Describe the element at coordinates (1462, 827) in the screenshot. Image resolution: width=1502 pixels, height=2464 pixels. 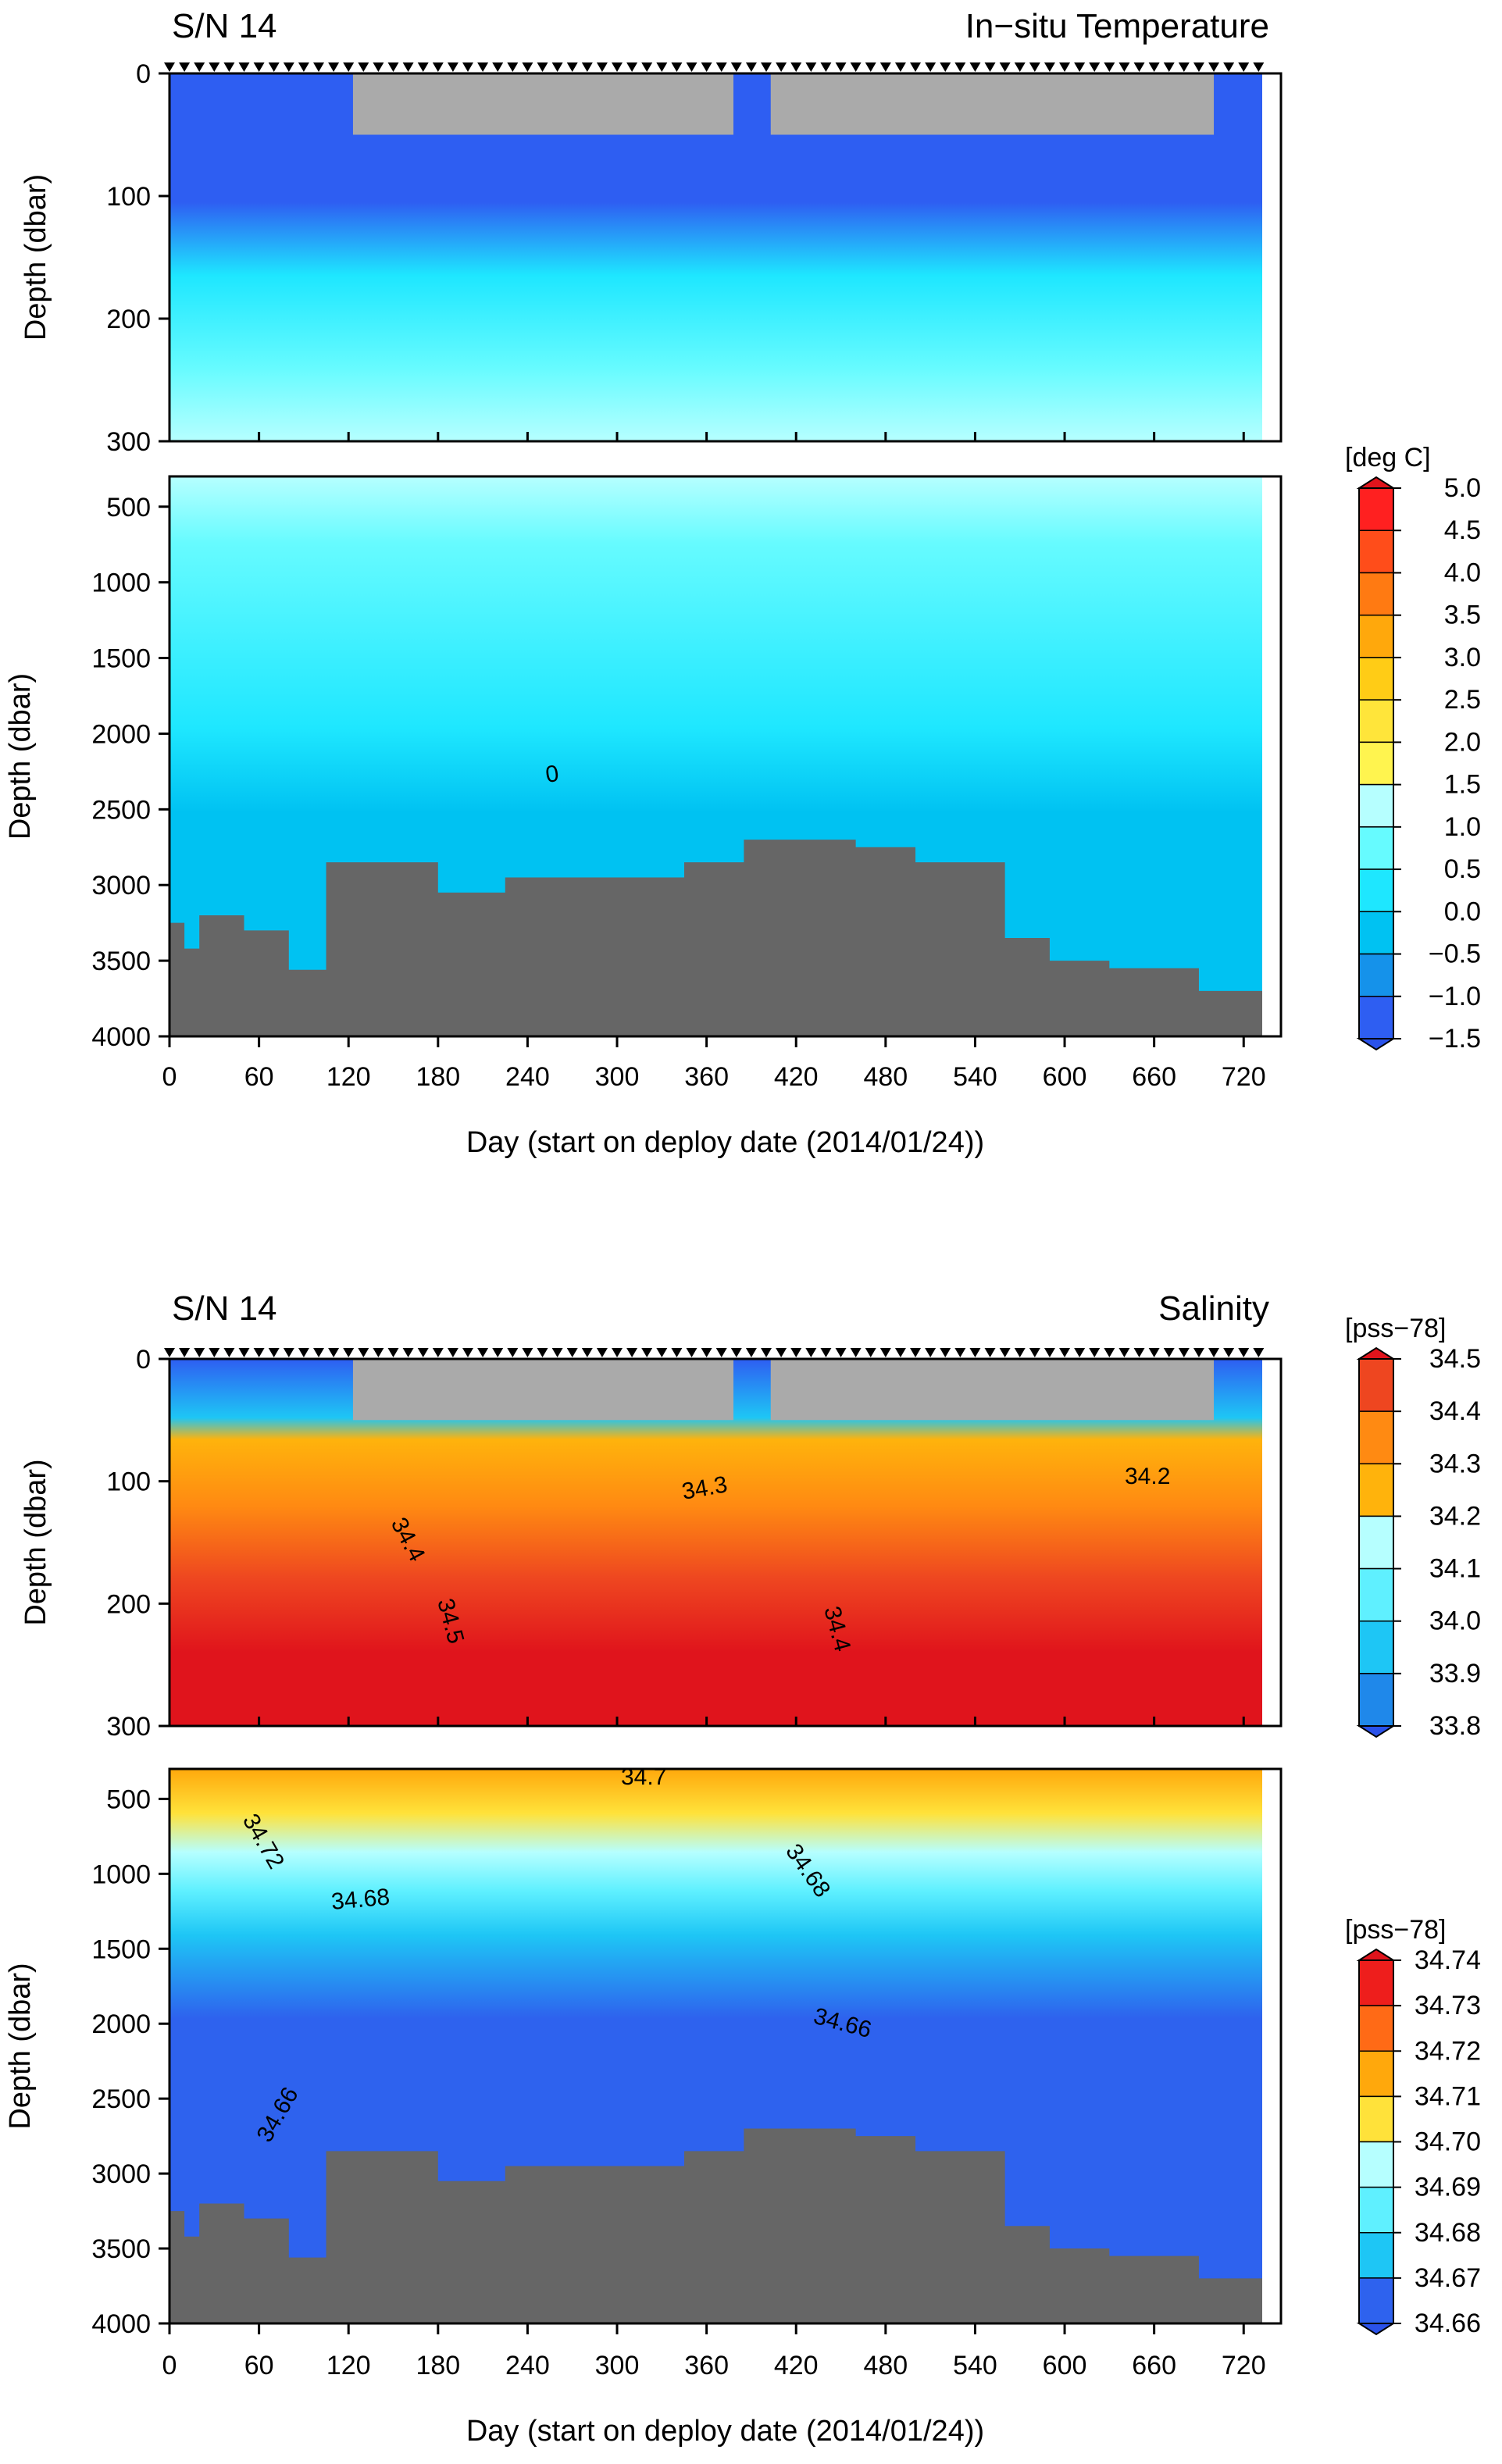
I see `colorbar-tick-label: 1.0` at that location.